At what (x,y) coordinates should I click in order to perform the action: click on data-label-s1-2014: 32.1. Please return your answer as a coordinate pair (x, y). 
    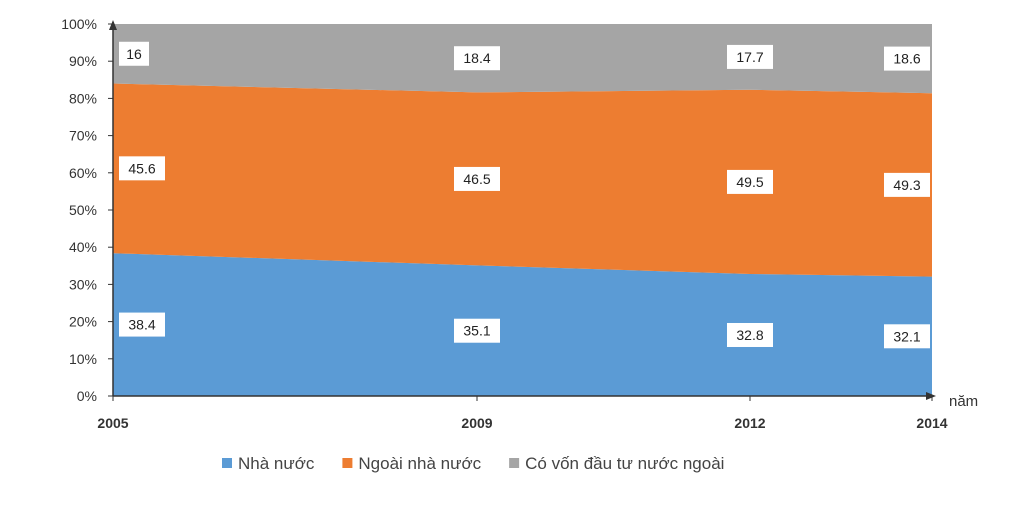
    Looking at the image, I should click on (907, 336).